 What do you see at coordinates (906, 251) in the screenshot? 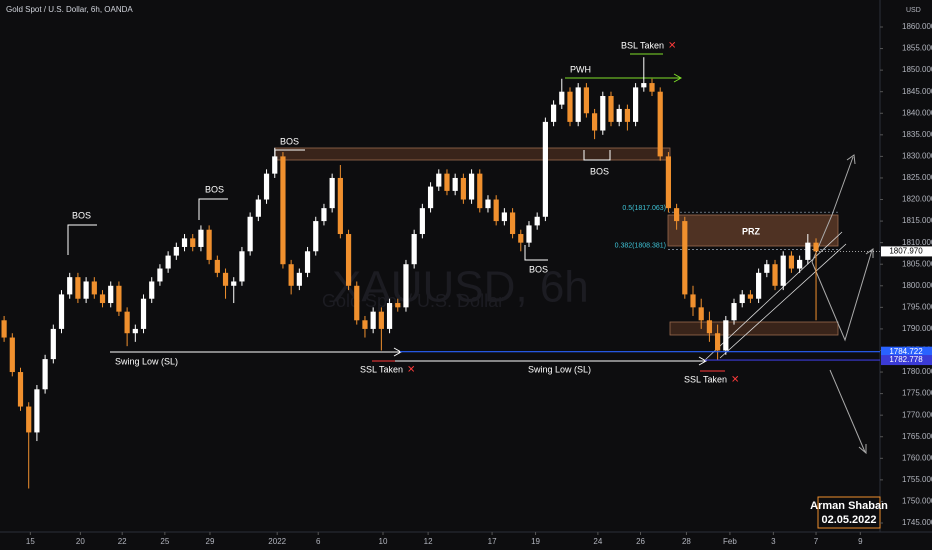
I see `last-price-label: 1807.970` at bounding box center [906, 251].